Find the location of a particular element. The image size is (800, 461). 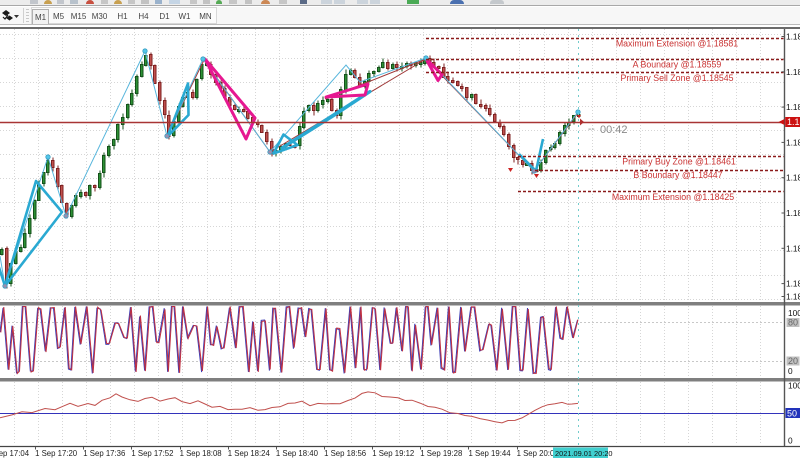

svg-text: 1 Sep 18:56 is located at coordinates (345, 453).